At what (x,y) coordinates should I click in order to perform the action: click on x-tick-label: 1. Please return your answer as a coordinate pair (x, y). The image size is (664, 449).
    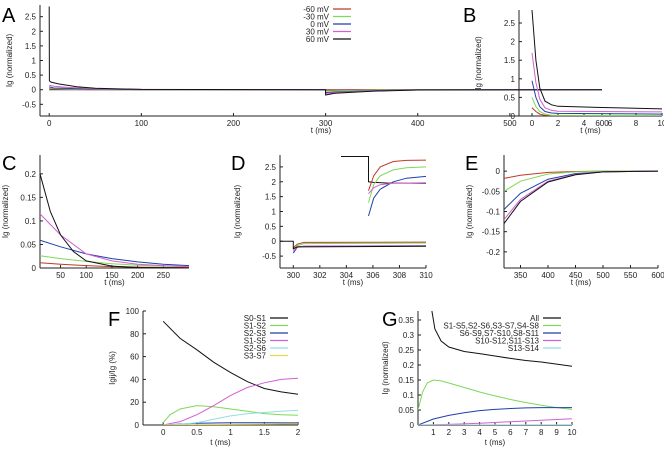
    Looking at the image, I should click on (230, 432).